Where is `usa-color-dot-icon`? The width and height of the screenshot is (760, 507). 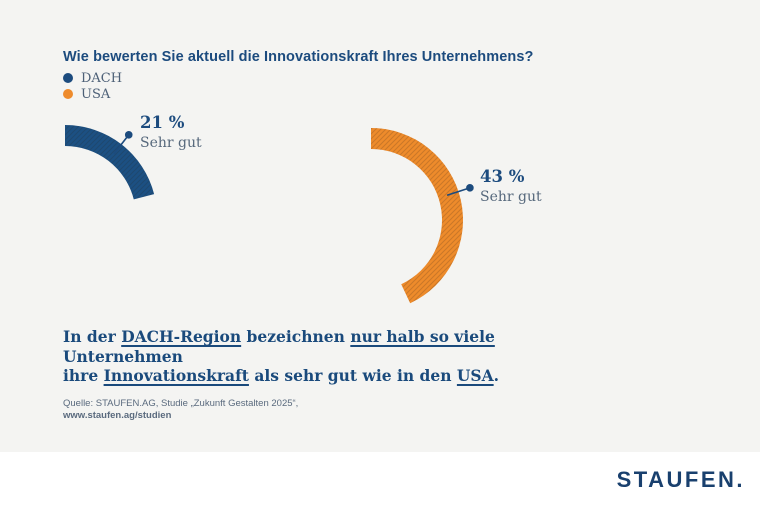
usa-color-dot-icon is located at coordinates (68, 94).